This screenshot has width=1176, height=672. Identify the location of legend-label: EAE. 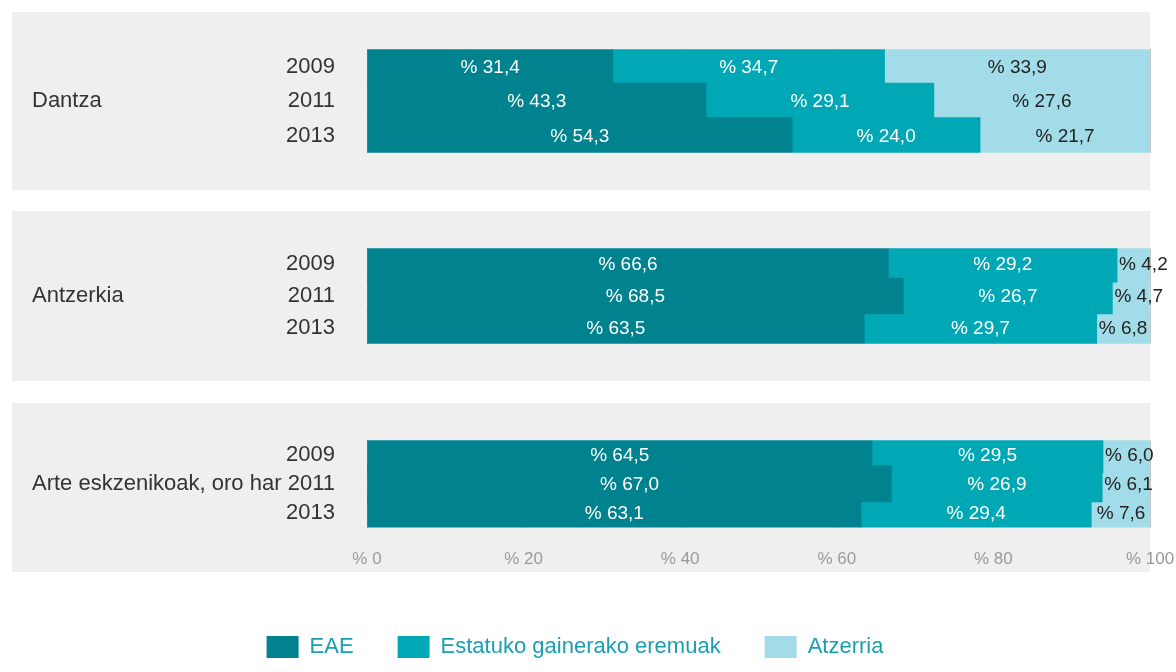
(331, 646).